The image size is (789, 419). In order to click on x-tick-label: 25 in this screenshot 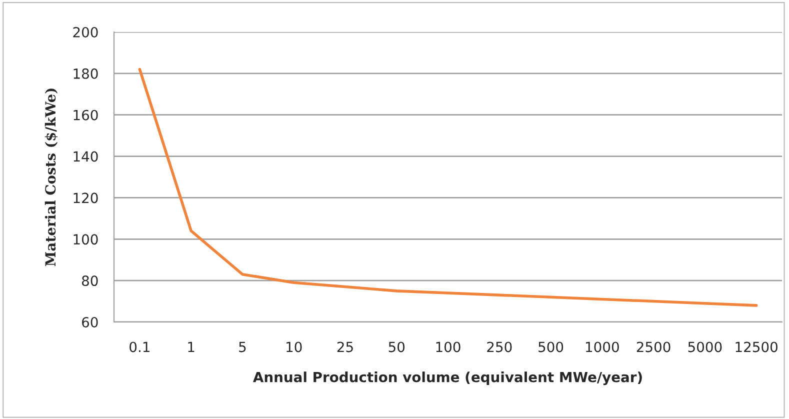, I will do `click(345, 347)`.